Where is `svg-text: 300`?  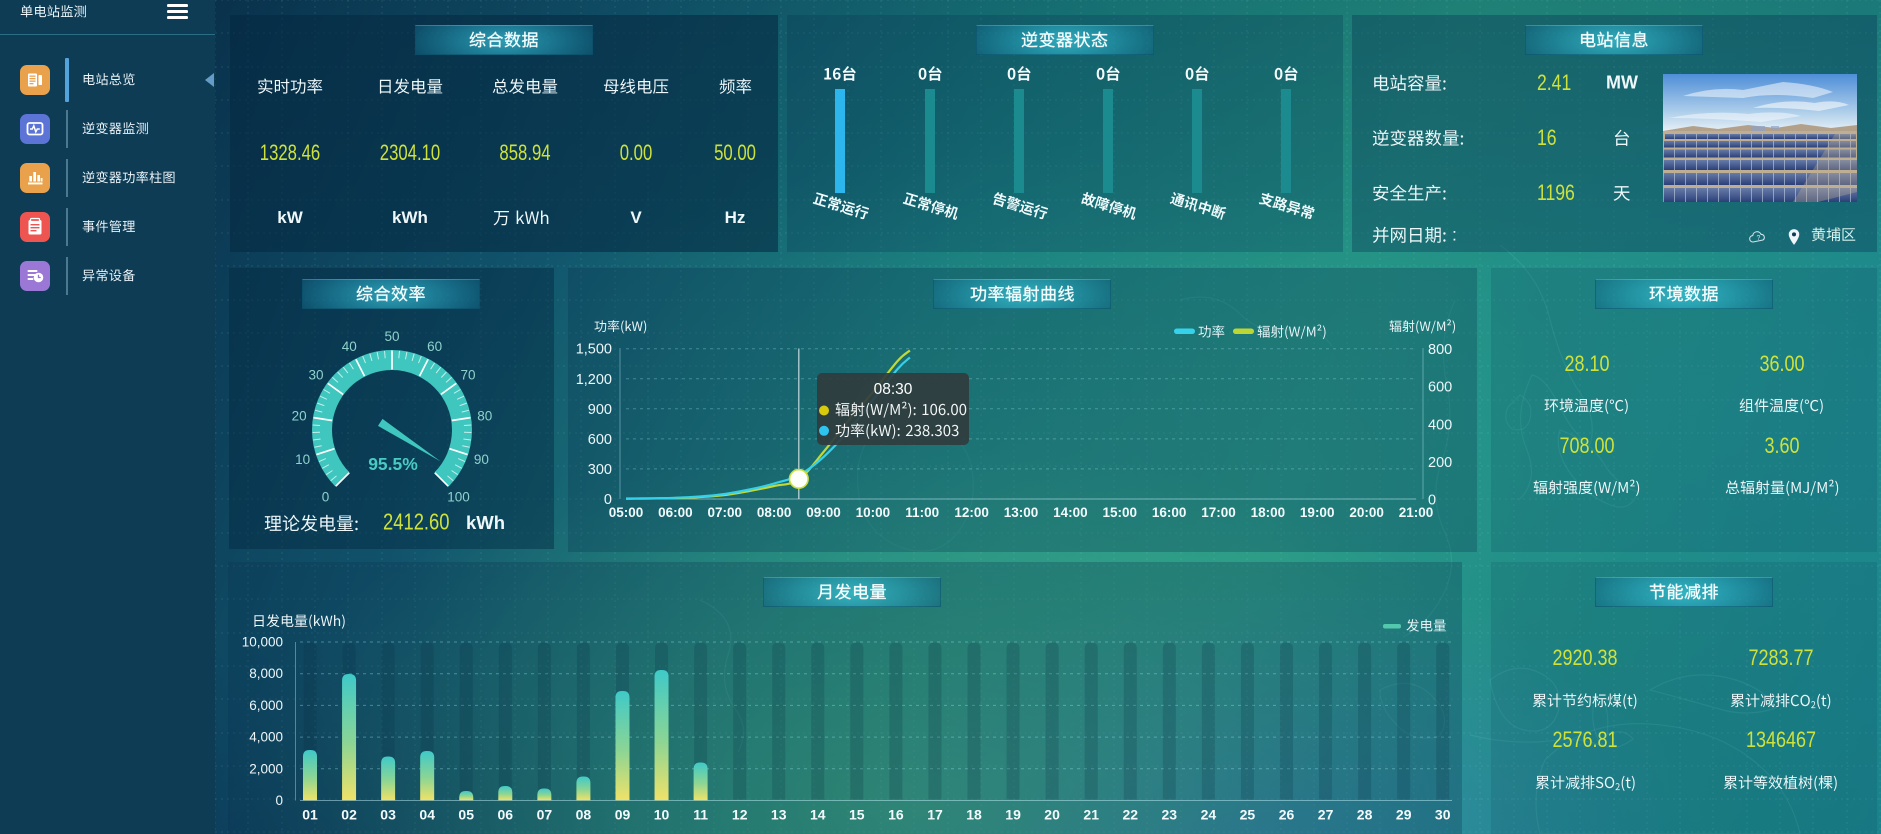
svg-text: 300 is located at coordinates (600, 470).